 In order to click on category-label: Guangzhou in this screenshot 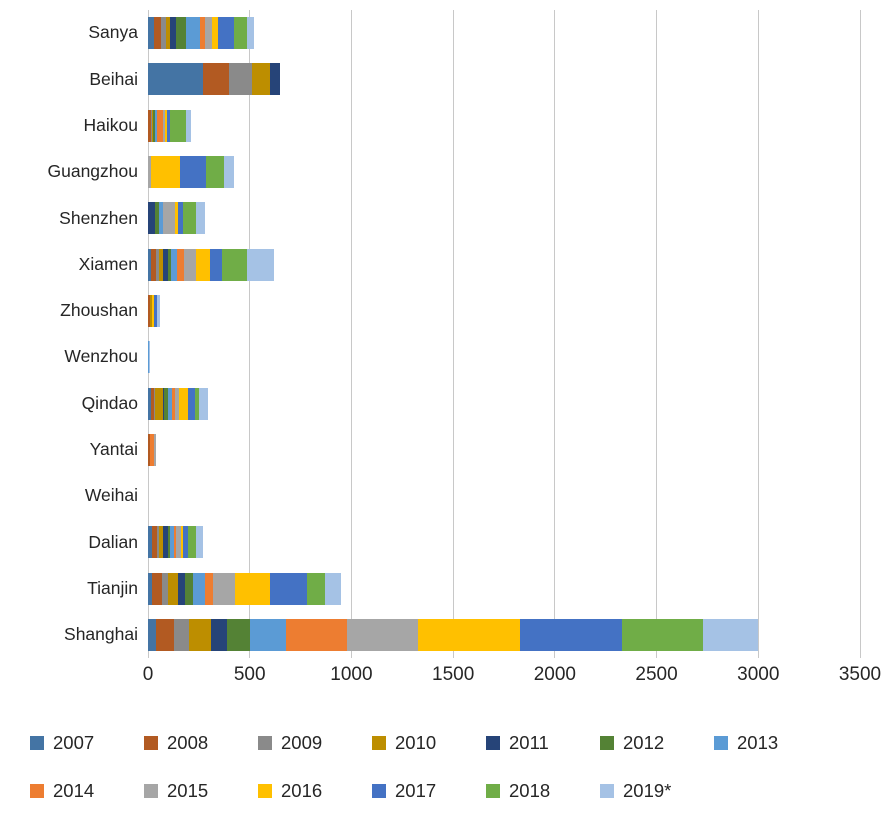, I will do `click(93, 171)`.